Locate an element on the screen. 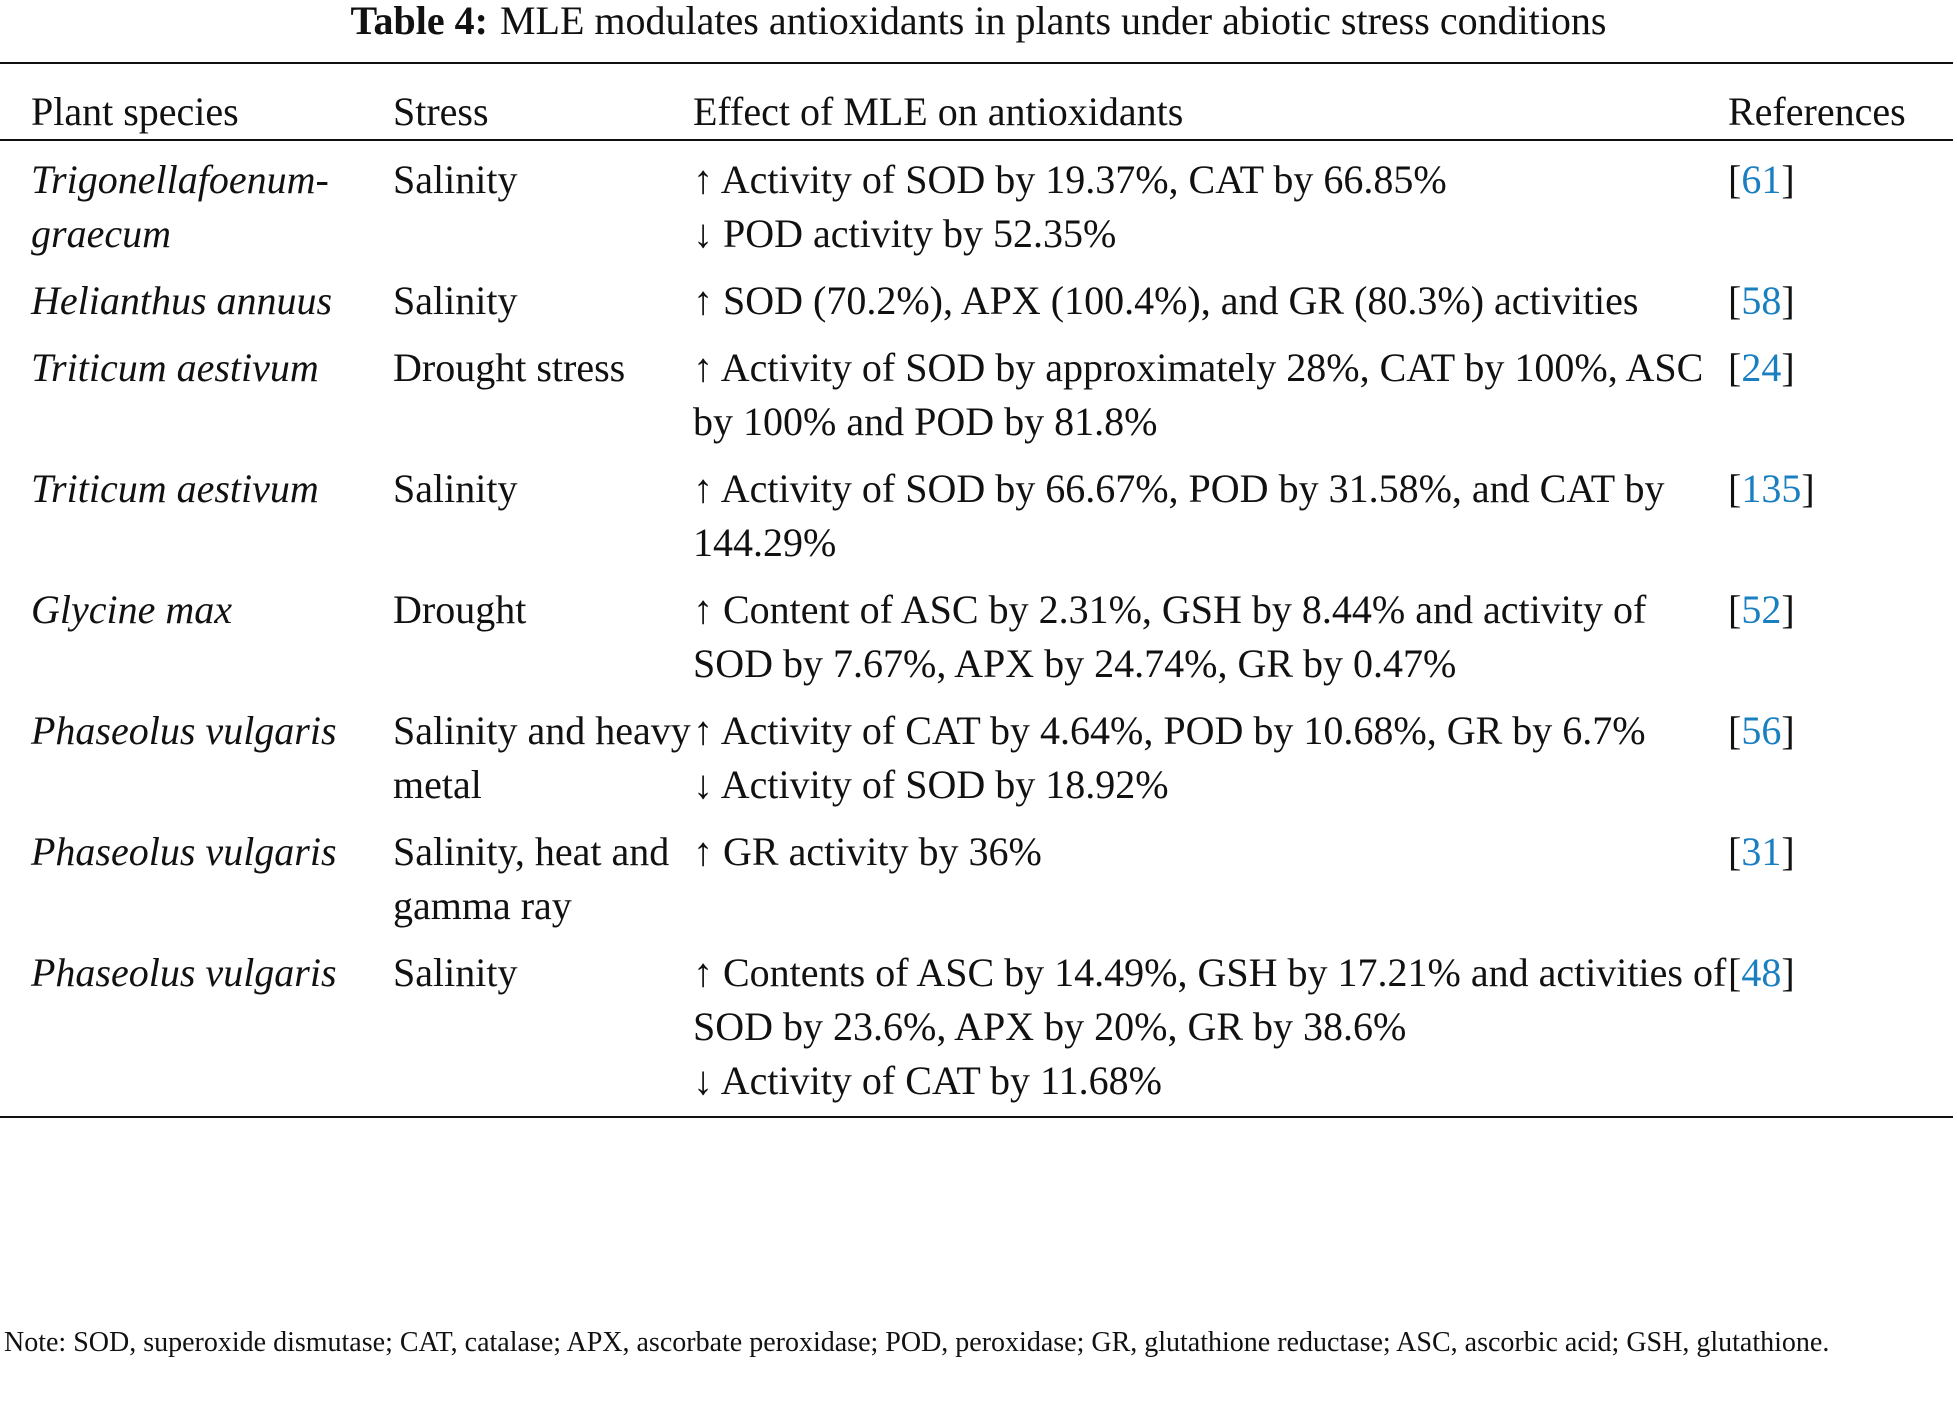 The height and width of the screenshot is (1403, 1957). species-cell: Glycine max is located at coordinates (132, 609).